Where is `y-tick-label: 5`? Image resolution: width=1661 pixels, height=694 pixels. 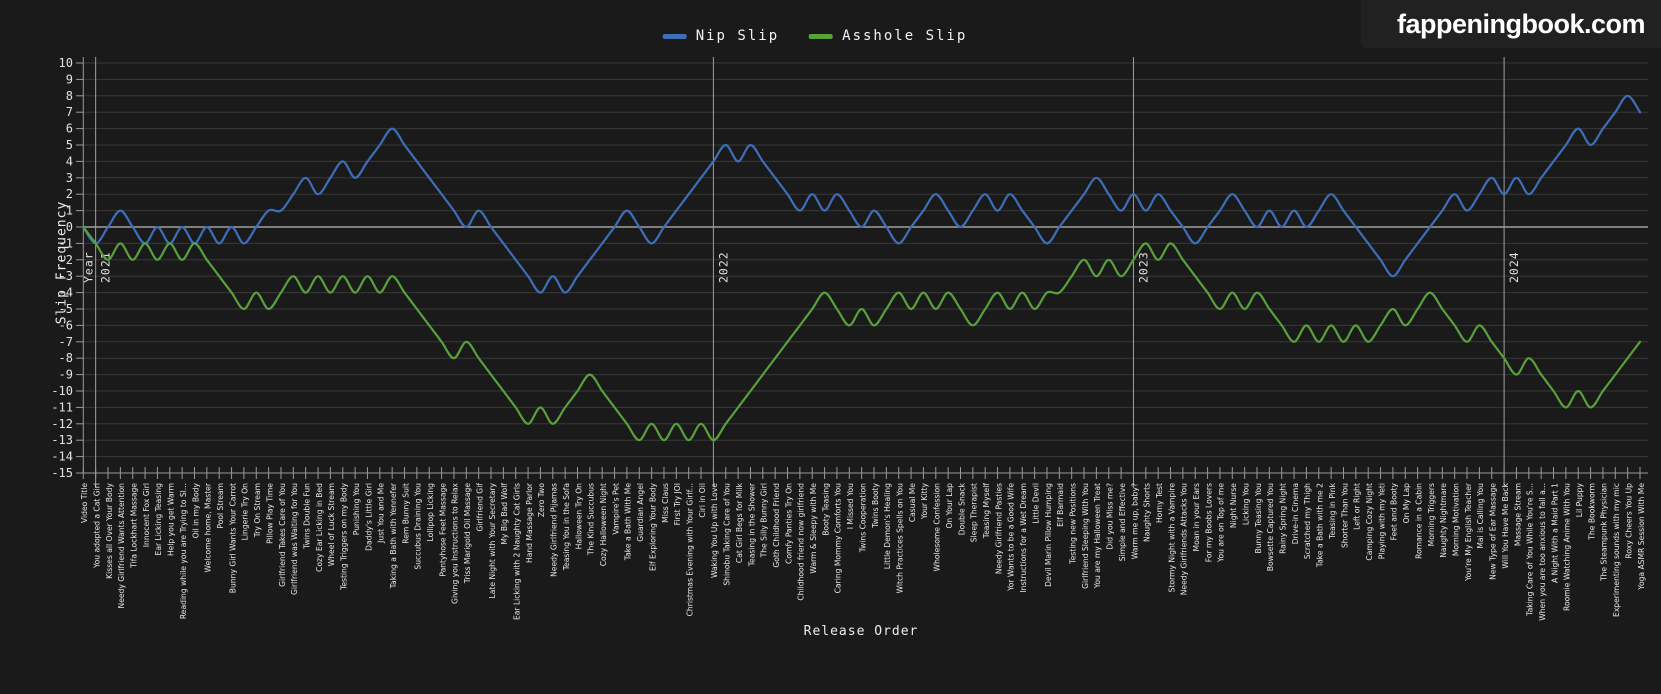 y-tick-label: 5 is located at coordinates (69, 145).